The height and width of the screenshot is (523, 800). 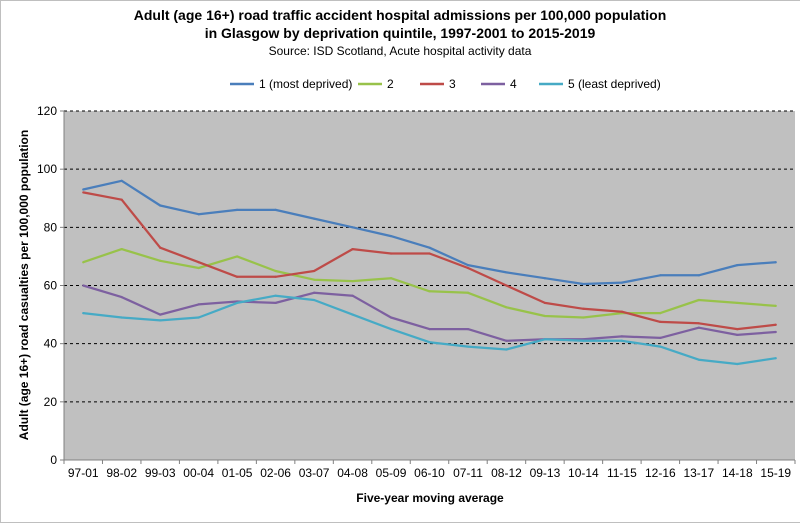 I want to click on x-tick-label: 11-15, so click(x=622, y=473).